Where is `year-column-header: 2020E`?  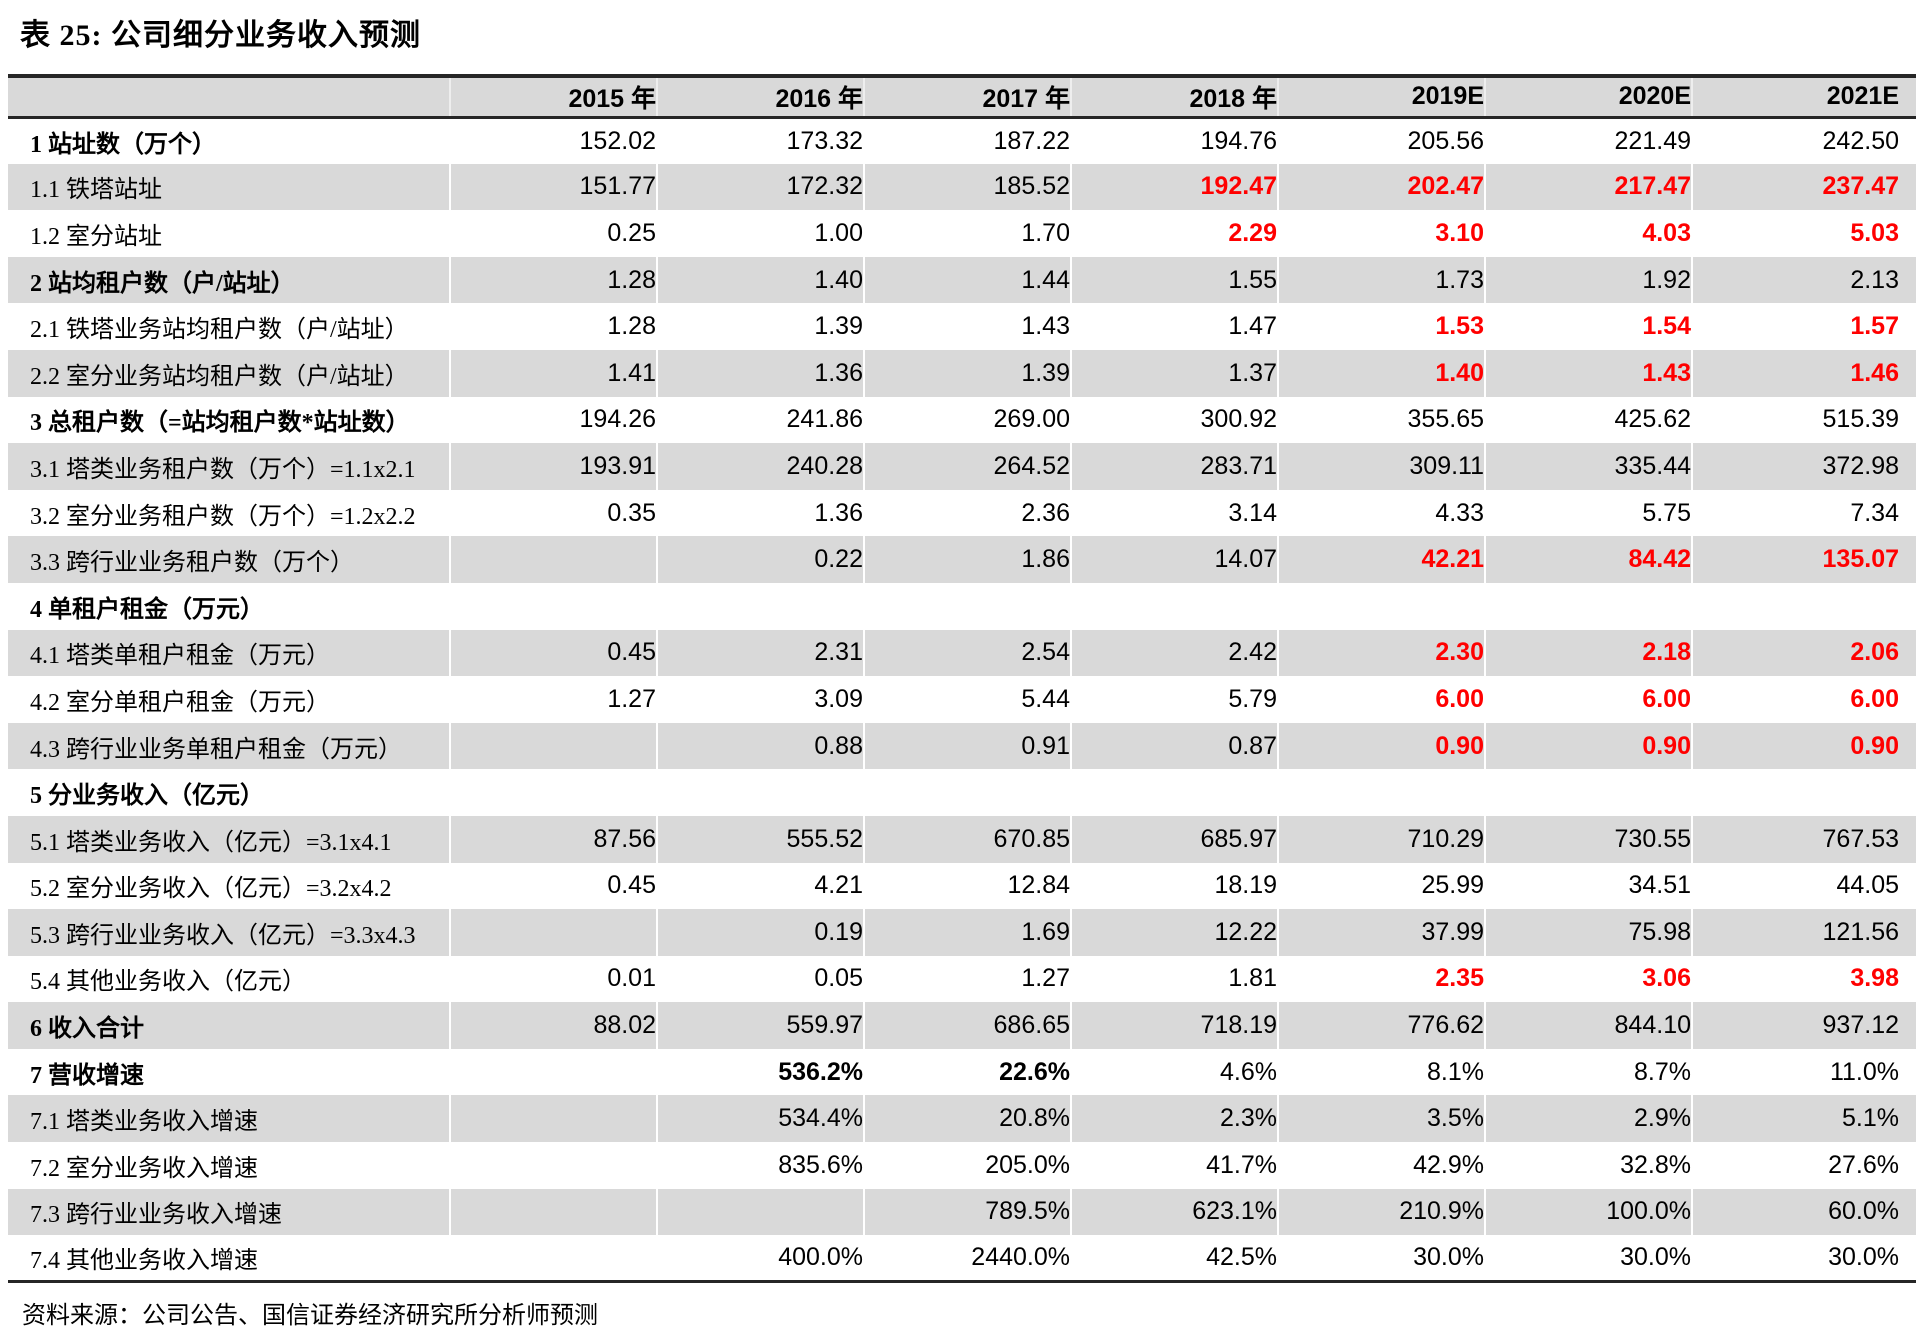 year-column-header: 2020E is located at coordinates (1588, 97).